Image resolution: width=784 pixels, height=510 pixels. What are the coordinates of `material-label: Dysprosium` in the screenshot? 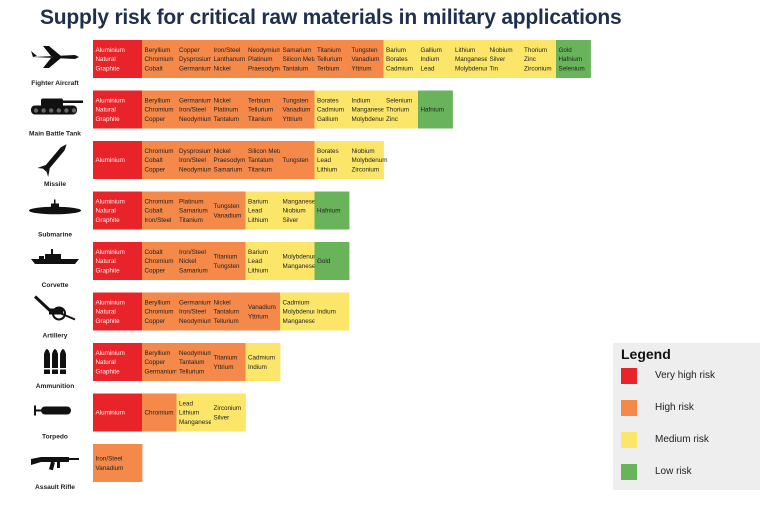 It's located at (195, 151).